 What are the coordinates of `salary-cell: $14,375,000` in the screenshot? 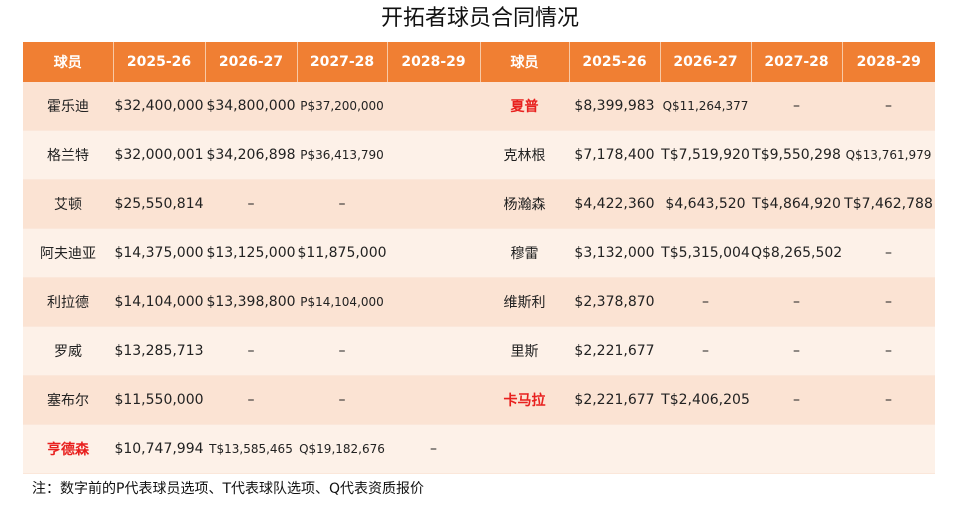 It's located at (159, 253).